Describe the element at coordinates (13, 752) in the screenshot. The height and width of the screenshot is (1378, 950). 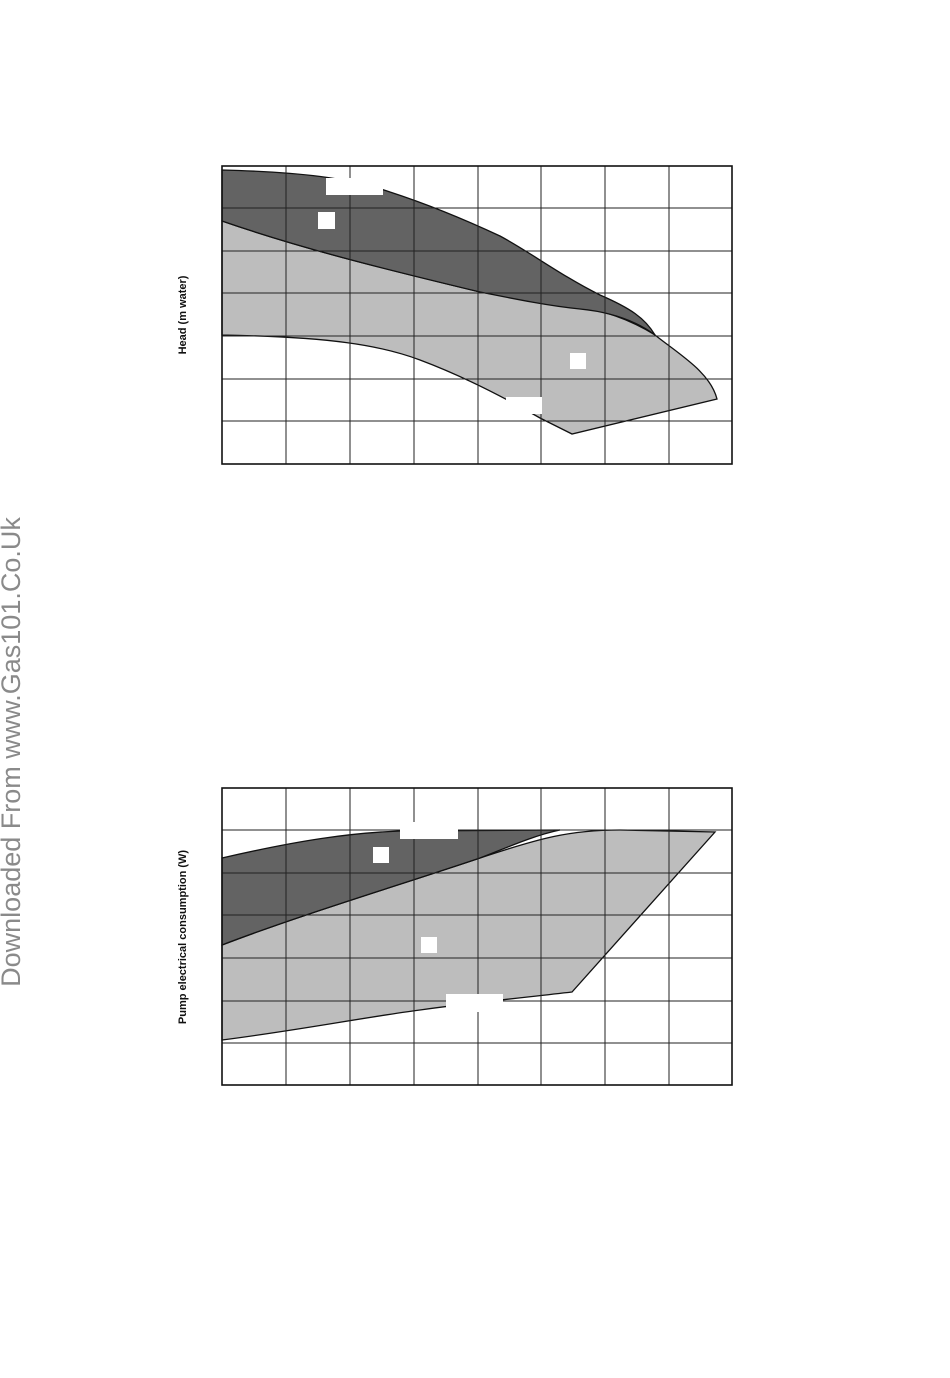
I see `watermark: Downloaded From www.Gas101.Co.Uk` at that location.